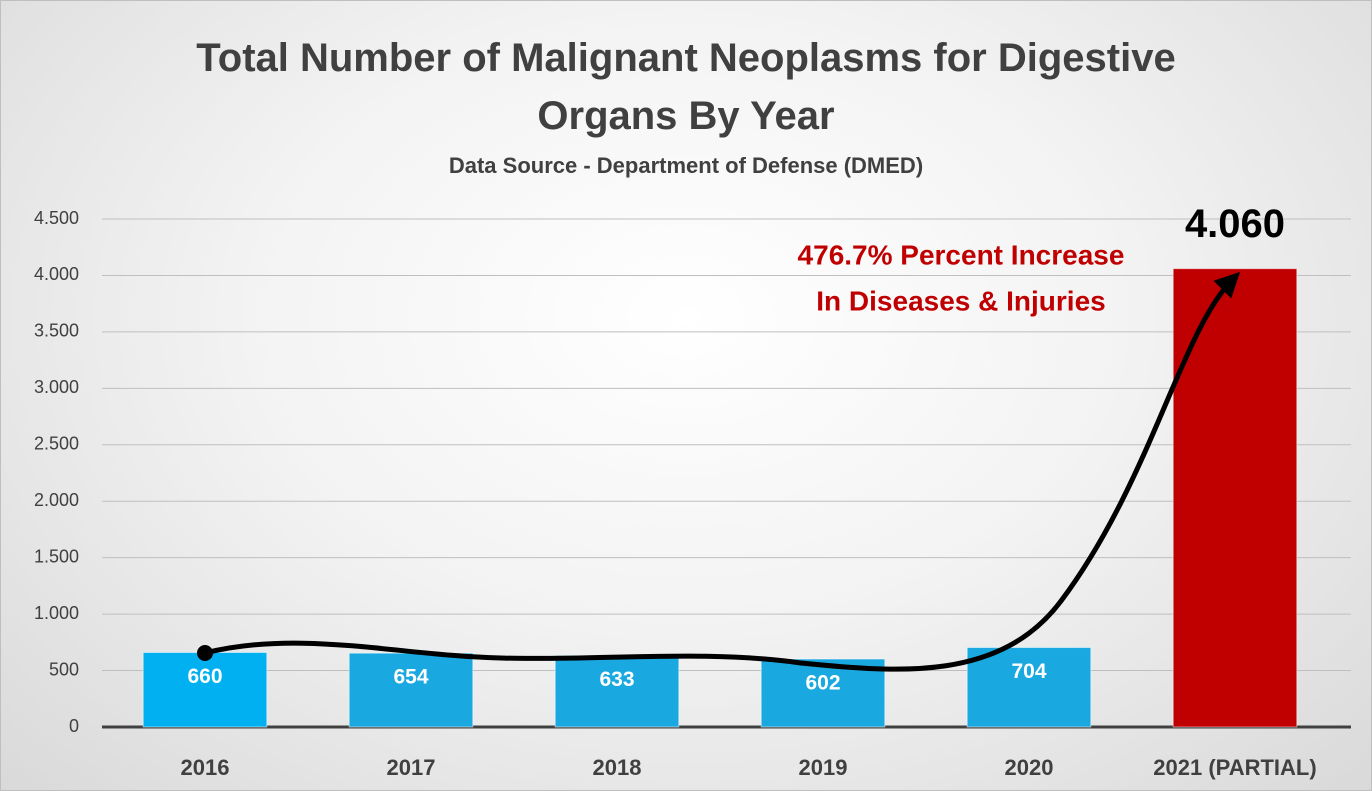 The image size is (1372, 791). Describe the element at coordinates (617, 767) in the screenshot. I see `x-tick-label: 2018` at that location.